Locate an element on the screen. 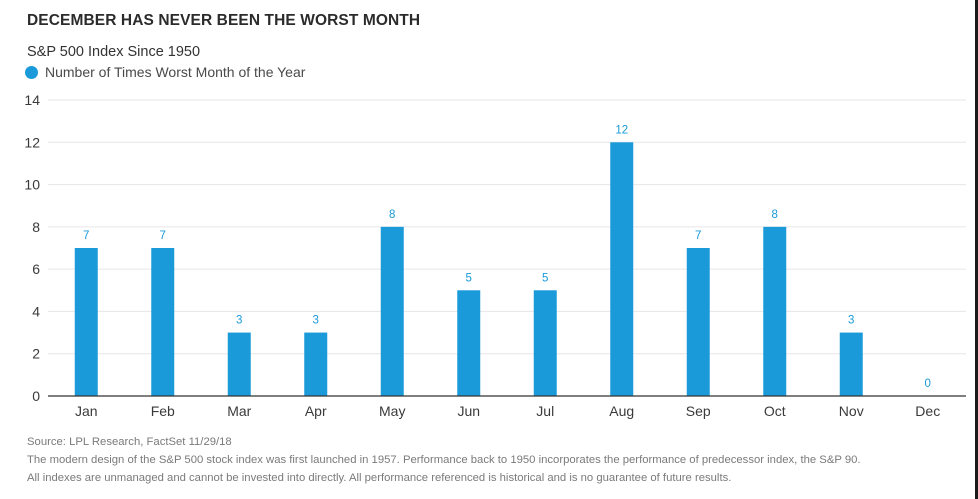 This screenshot has width=978, height=499. data-label-jan: 7 is located at coordinates (86, 236).